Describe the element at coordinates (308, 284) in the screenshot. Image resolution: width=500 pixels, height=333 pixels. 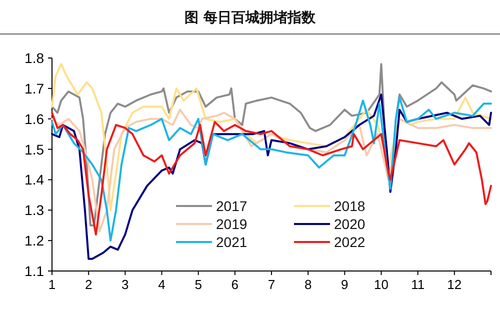
I see `x-tick-label: 8` at that location.